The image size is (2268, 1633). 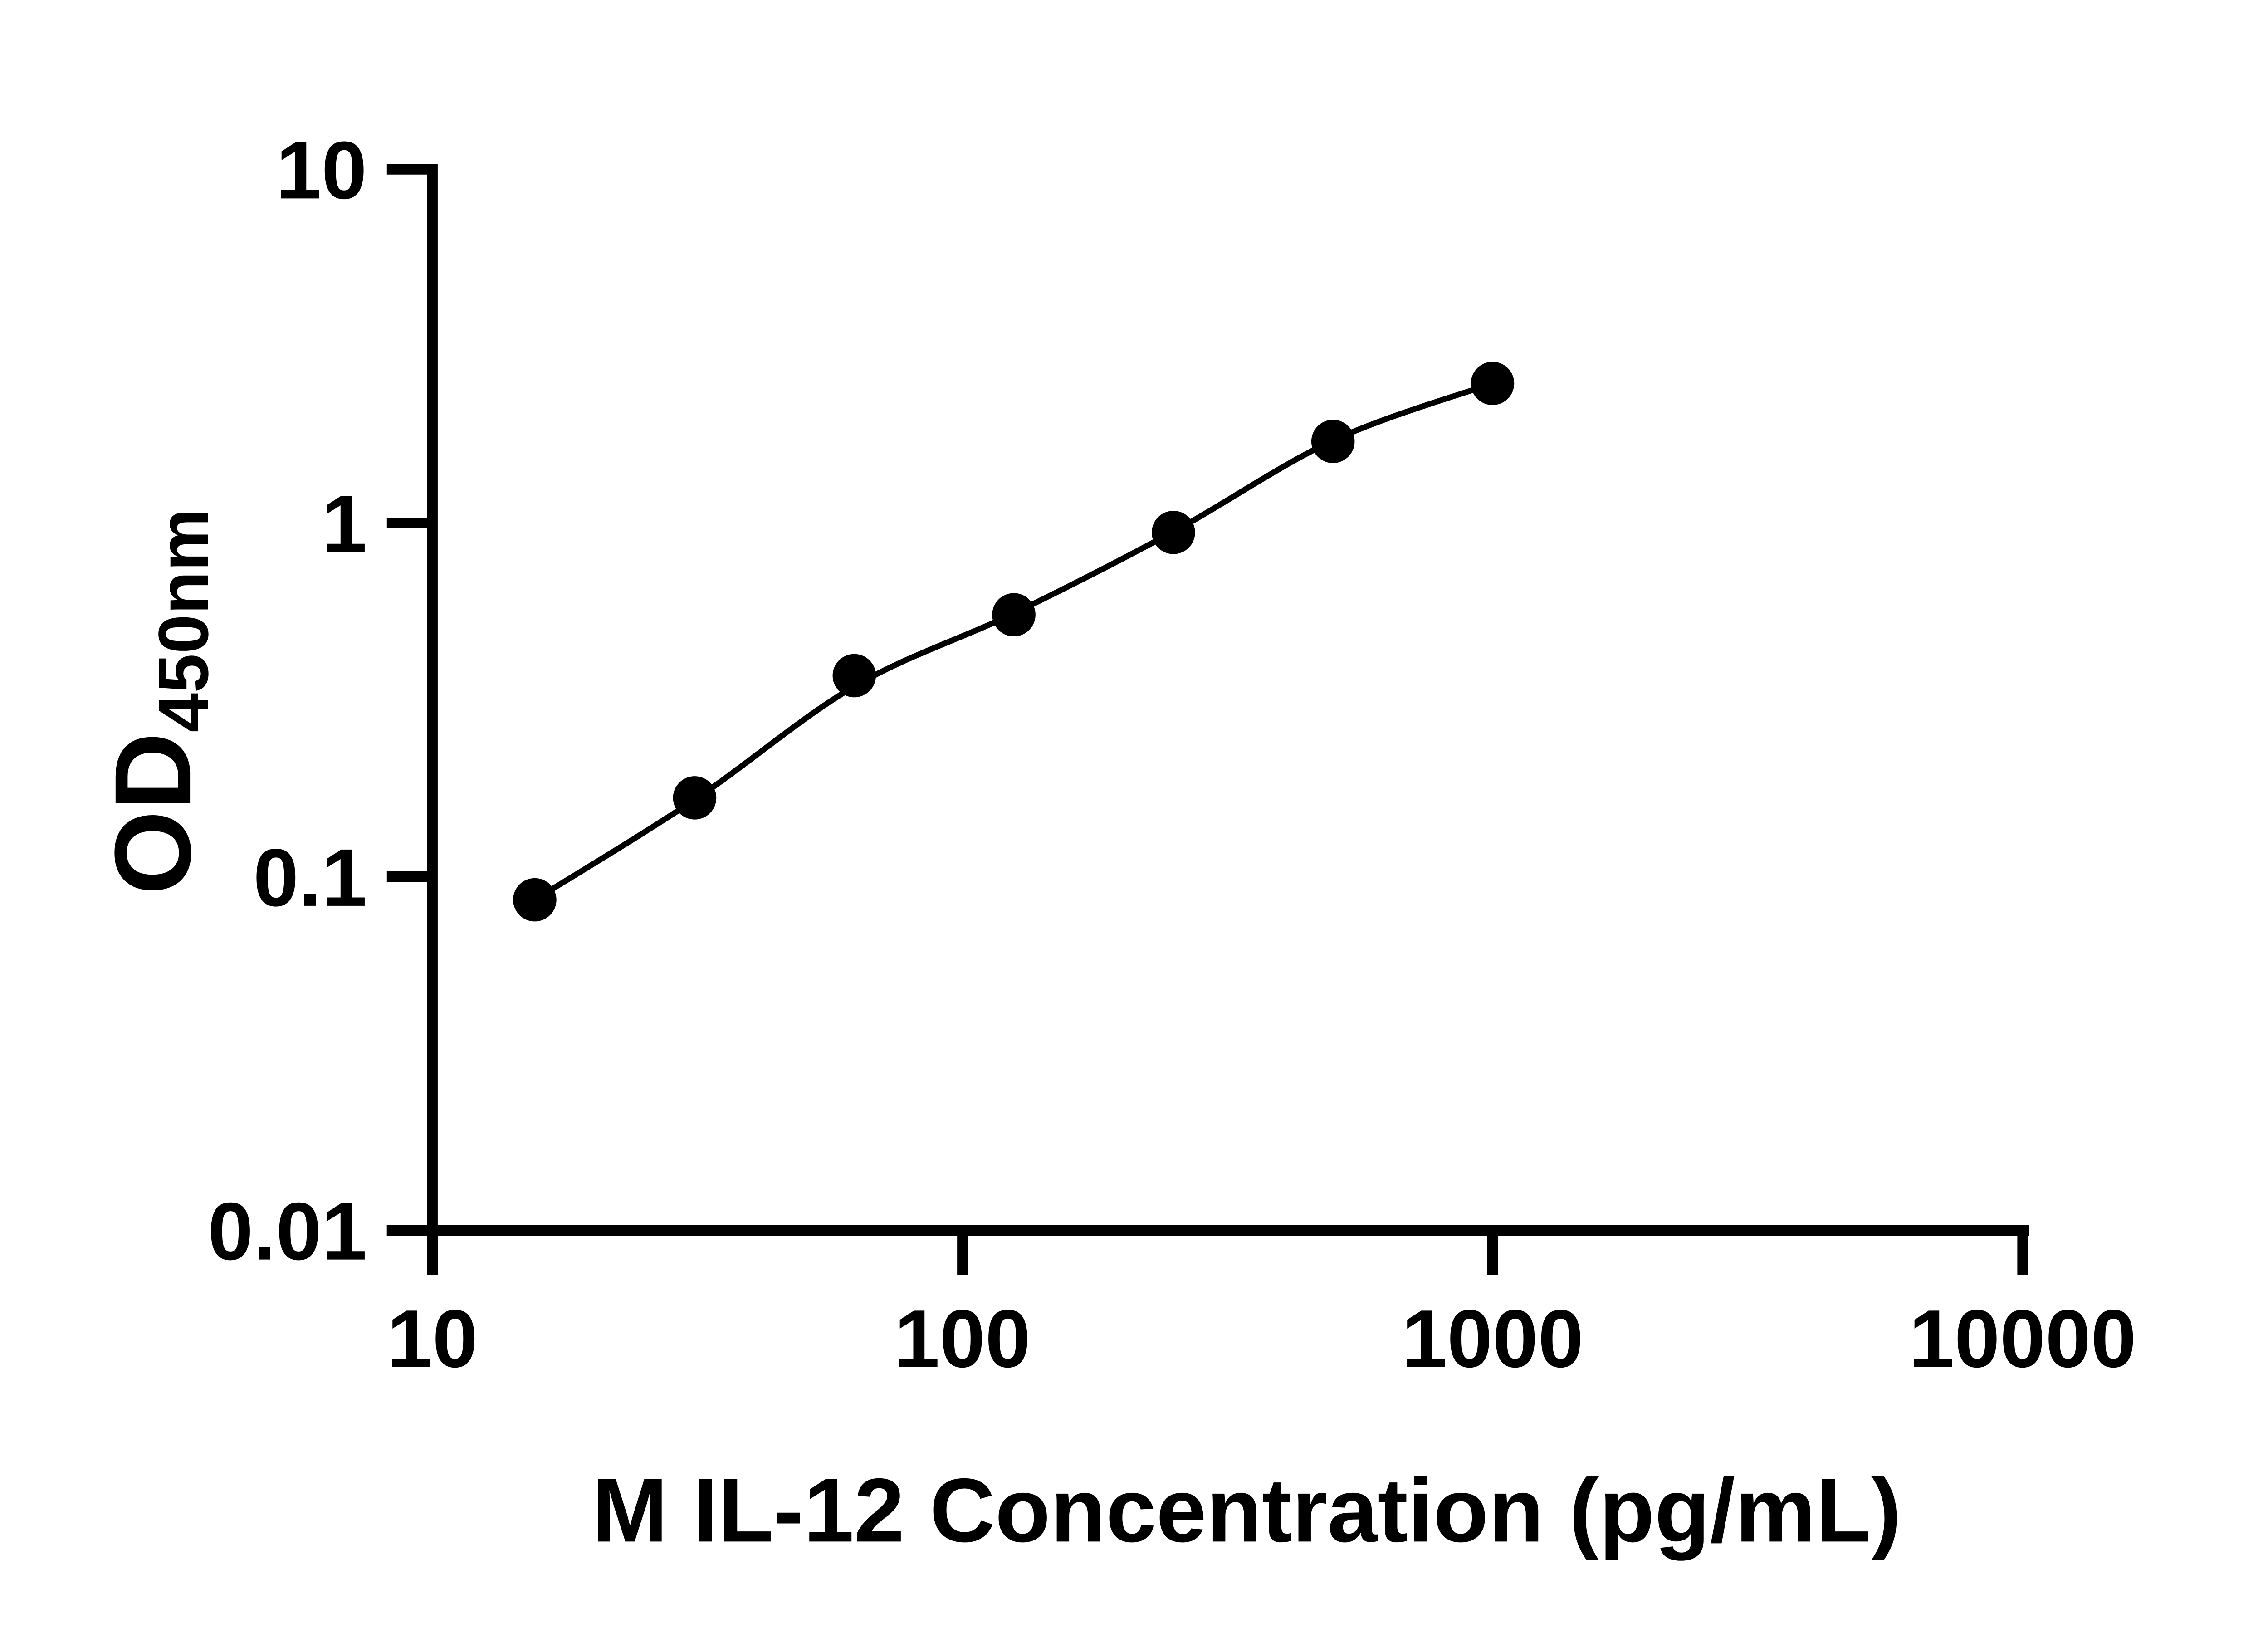 What do you see at coordinates (153, 814) in the screenshot?
I see `y-axis-title-main: OD` at bounding box center [153, 814].